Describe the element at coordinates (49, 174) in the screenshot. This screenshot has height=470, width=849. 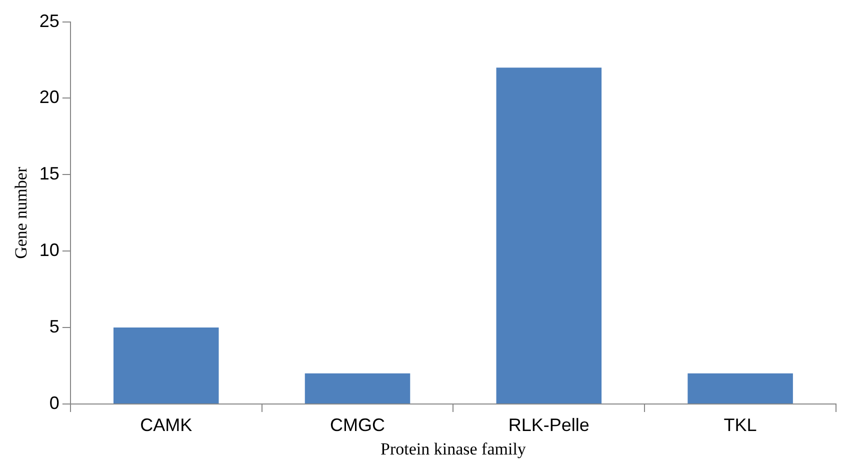
I see `y-tick-label: 15` at that location.